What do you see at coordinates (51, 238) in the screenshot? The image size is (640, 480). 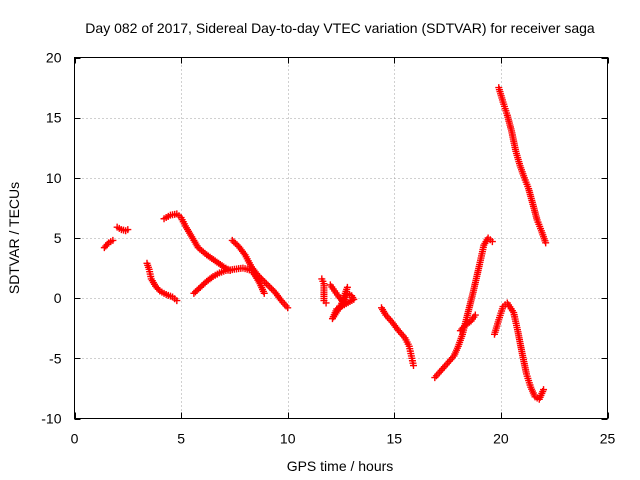 I see `y-tick-labels: -10 -5 0 5 10 15 20` at bounding box center [51, 238].